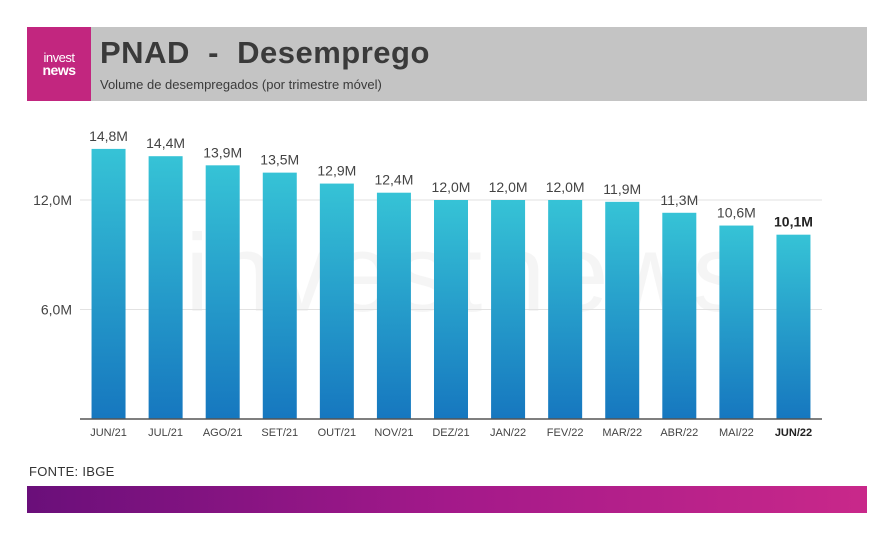 Image resolution: width=895 pixels, height=540 pixels. Describe the element at coordinates (565, 309) in the screenshot. I see `bar-FEV/22` at that location.